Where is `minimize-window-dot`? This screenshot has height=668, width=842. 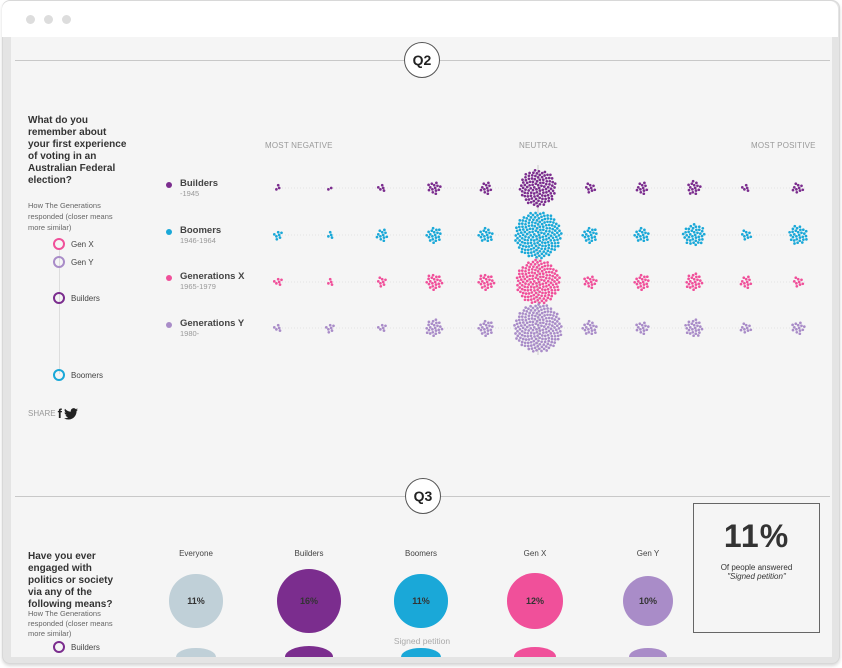
minimize-window-dot is located at coordinates (48, 19).